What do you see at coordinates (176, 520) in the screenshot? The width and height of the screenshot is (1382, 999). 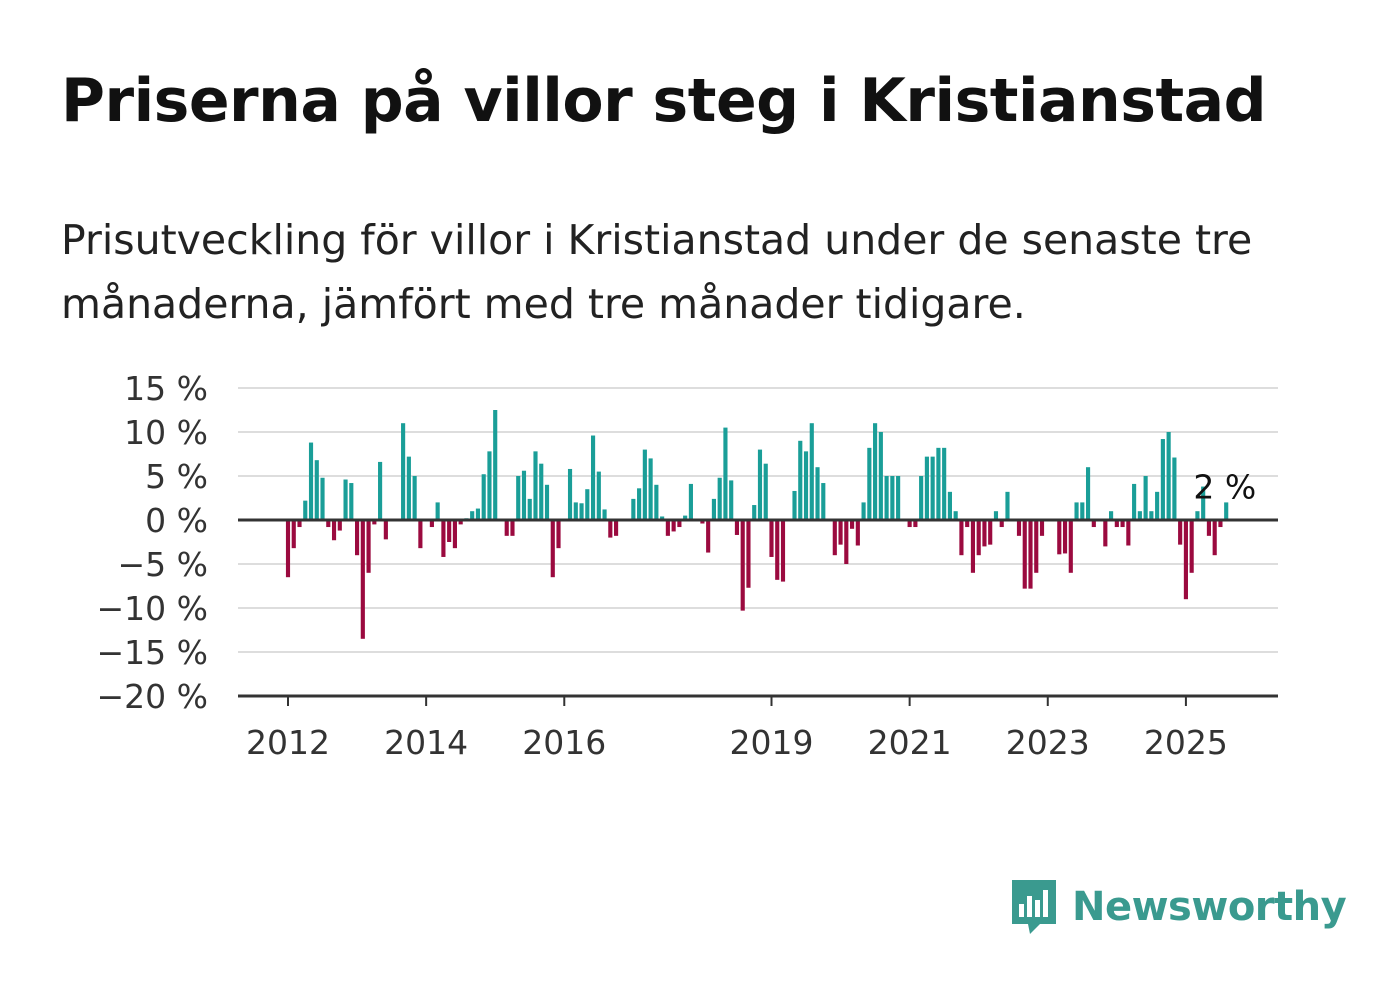 I see `y-tick-label: 0 %` at bounding box center [176, 520].